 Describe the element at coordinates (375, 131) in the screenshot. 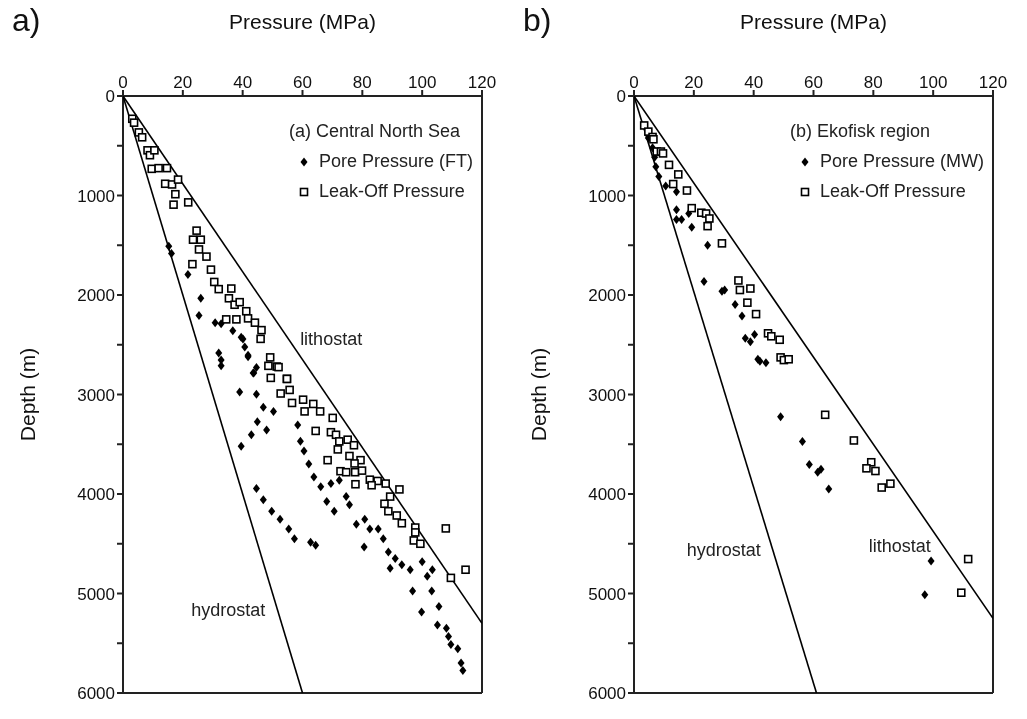

I see `legend-title: (a) Central North Sea` at that location.